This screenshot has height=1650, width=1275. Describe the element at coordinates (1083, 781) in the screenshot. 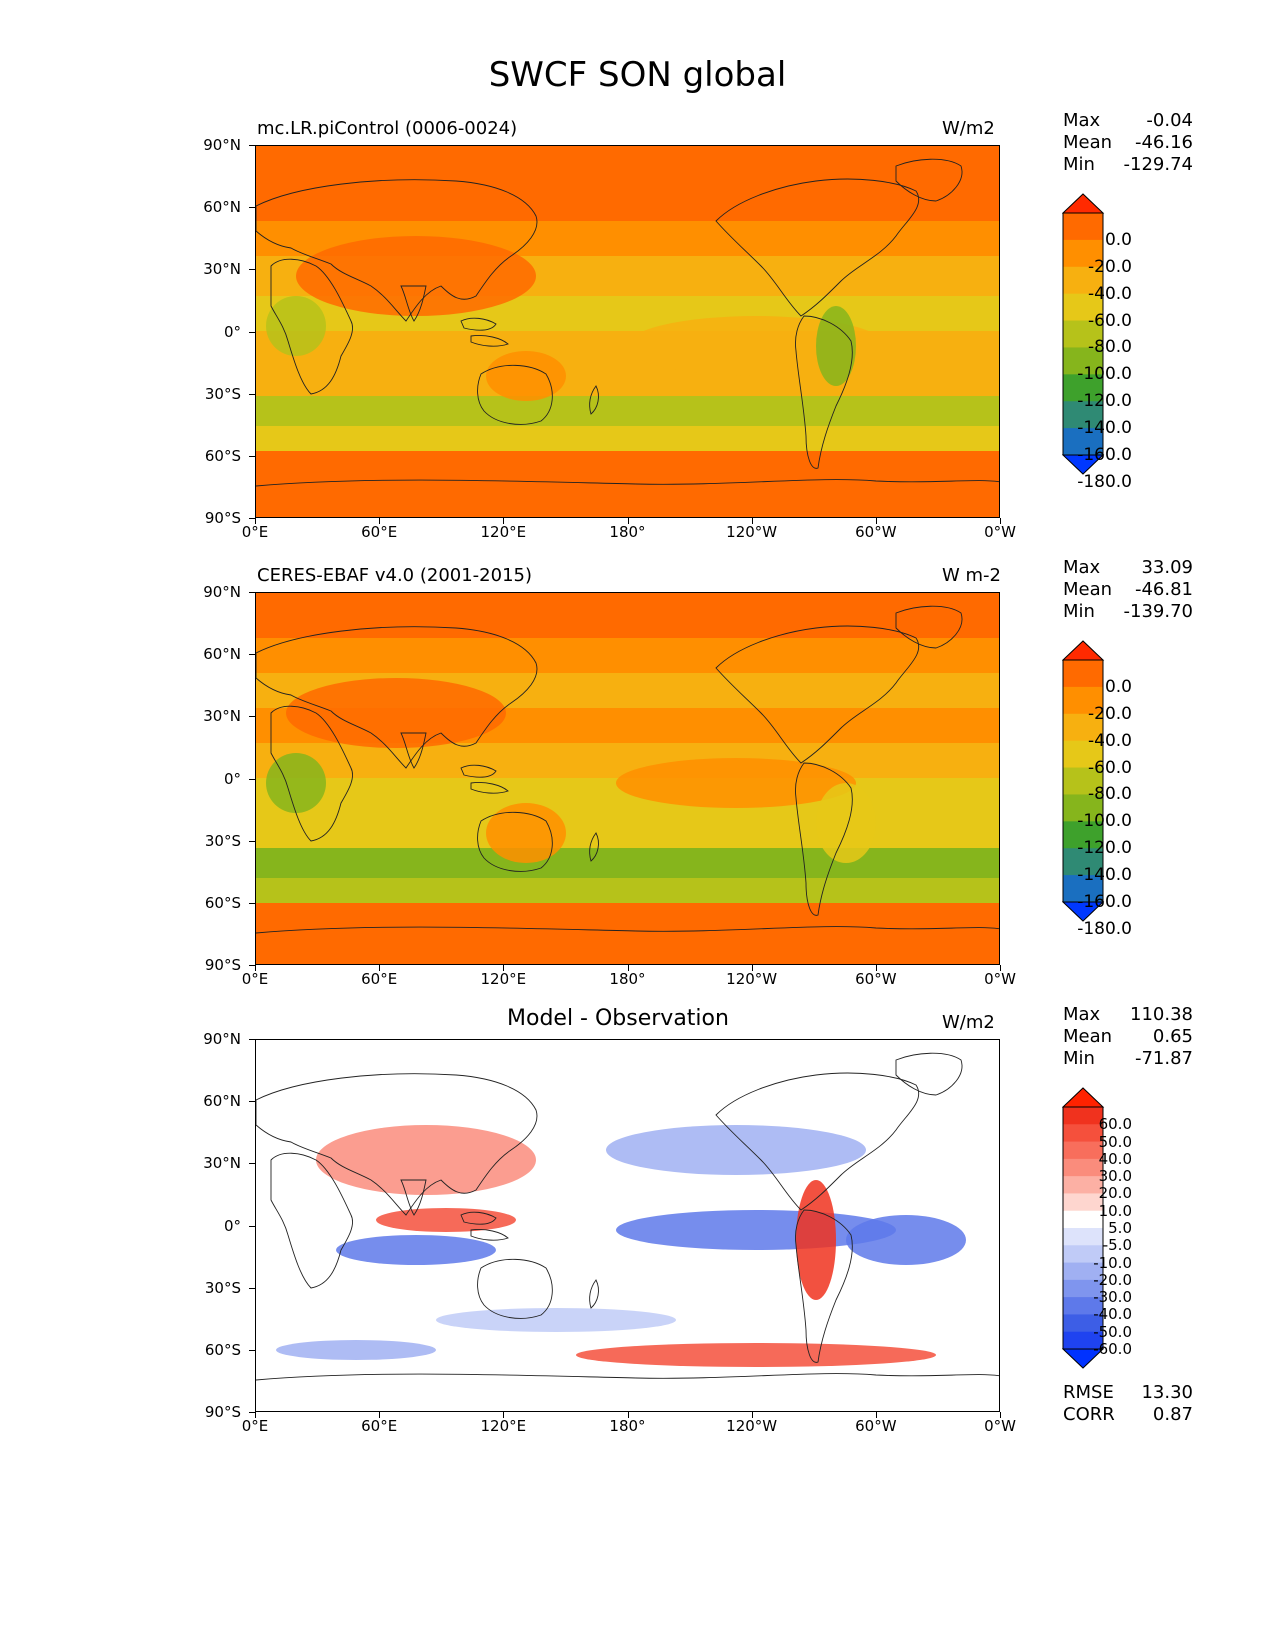

I see `colorbar-frame` at that location.